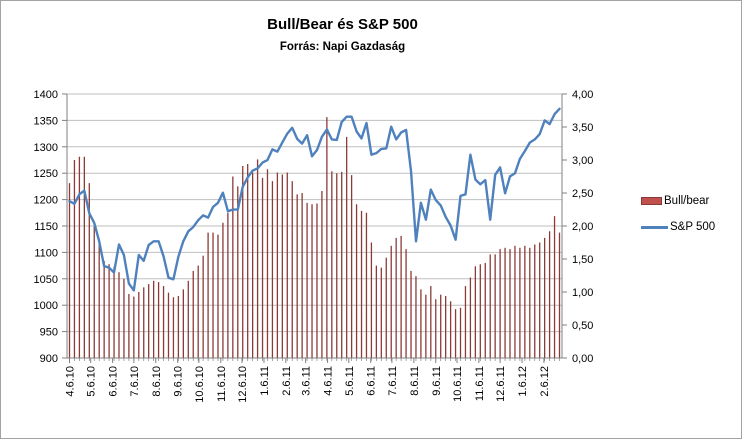  What do you see at coordinates (135, 381) in the screenshot?
I see `svg-text: 7.6.10` at bounding box center [135, 381].